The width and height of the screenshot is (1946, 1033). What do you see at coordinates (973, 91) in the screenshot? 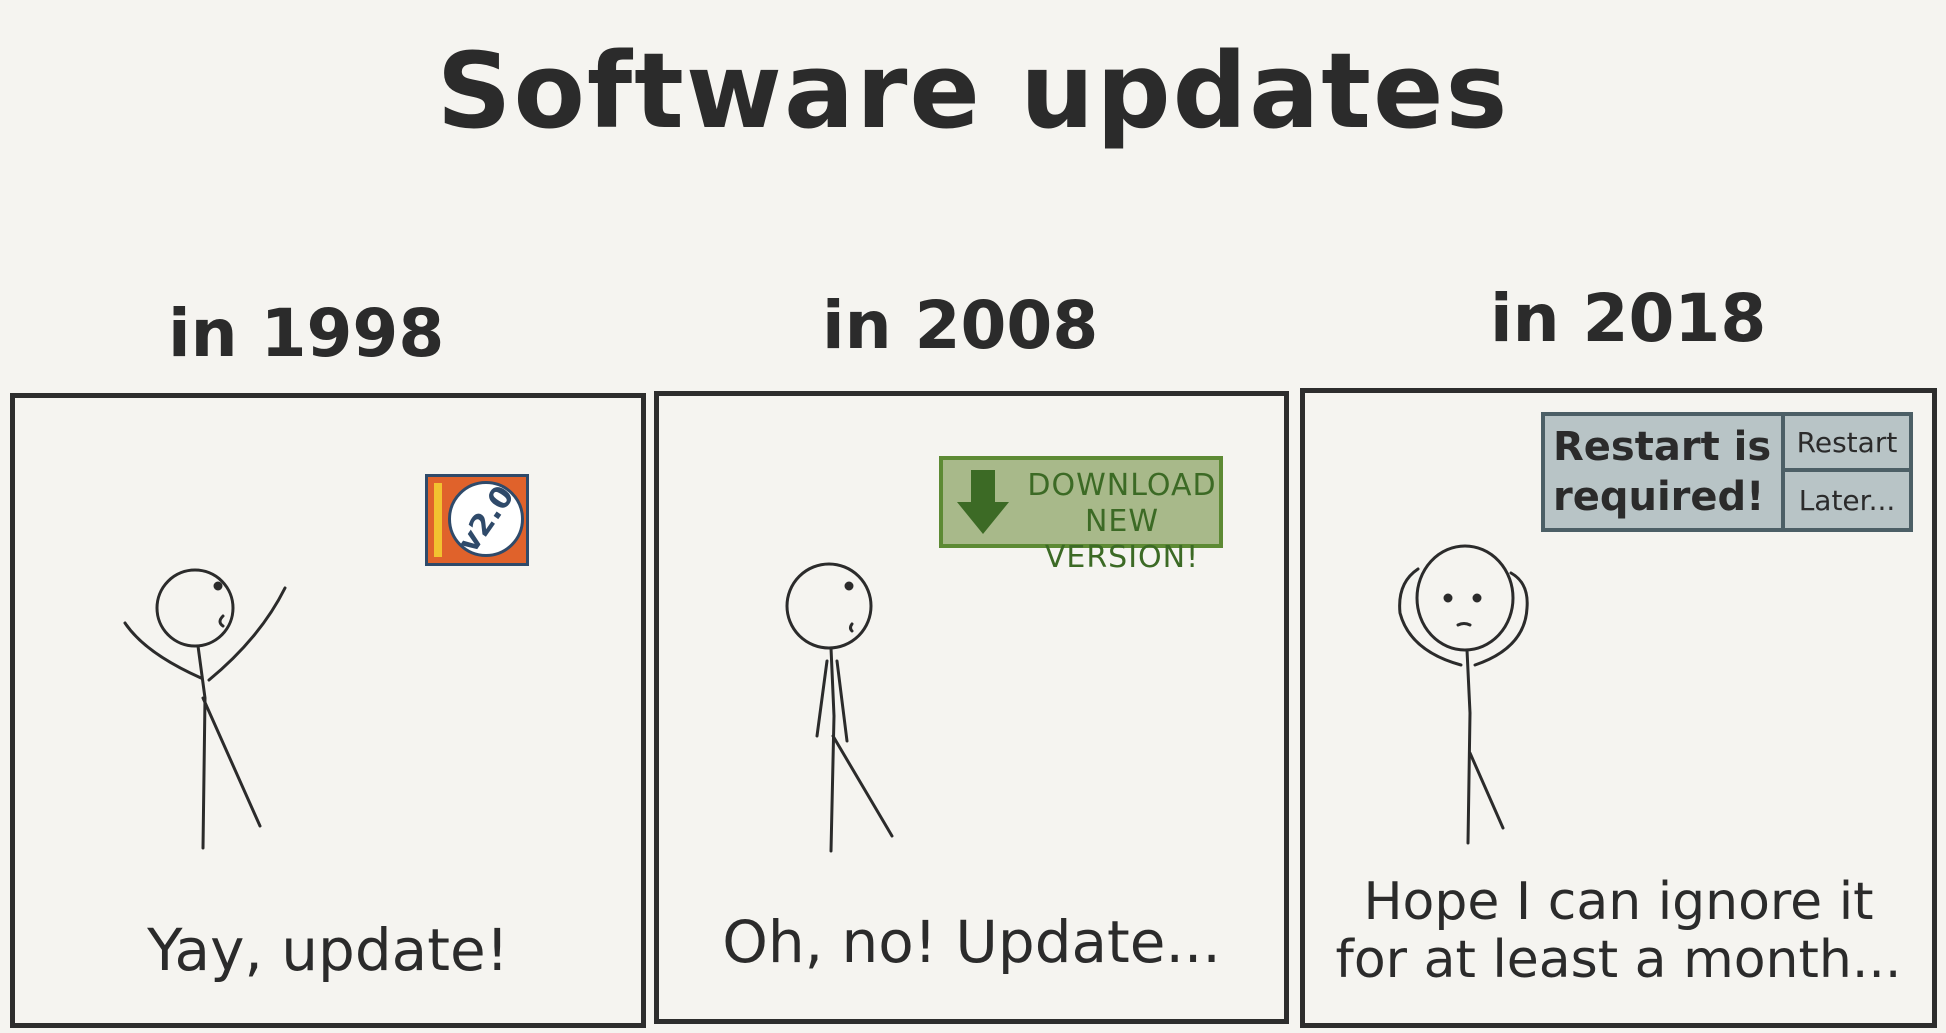
I see `comic-title: Software updates` at bounding box center [973, 91].